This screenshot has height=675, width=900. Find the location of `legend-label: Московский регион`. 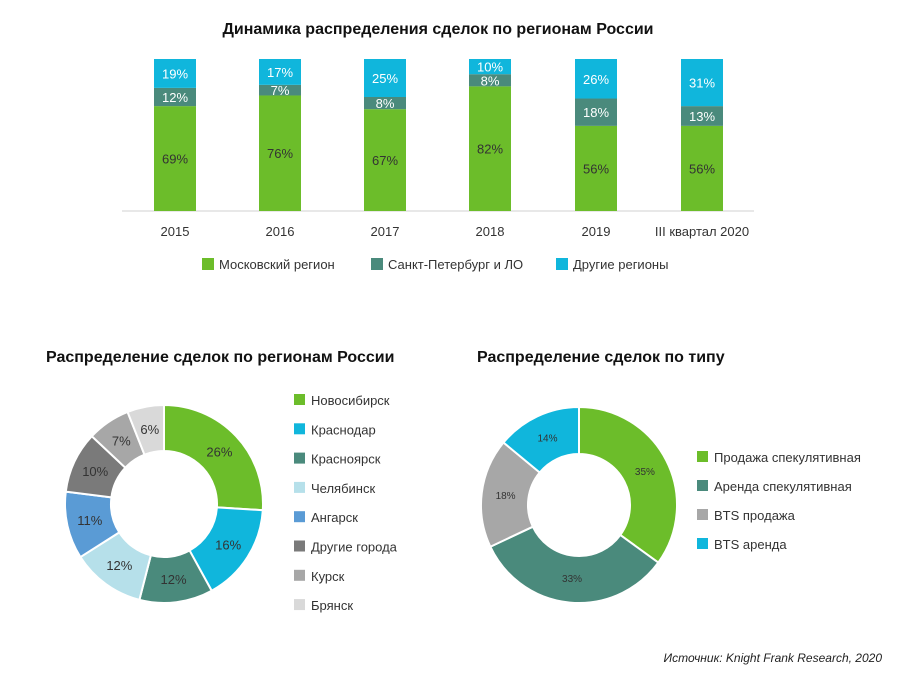

legend-label: Московский регион is located at coordinates (277, 264).